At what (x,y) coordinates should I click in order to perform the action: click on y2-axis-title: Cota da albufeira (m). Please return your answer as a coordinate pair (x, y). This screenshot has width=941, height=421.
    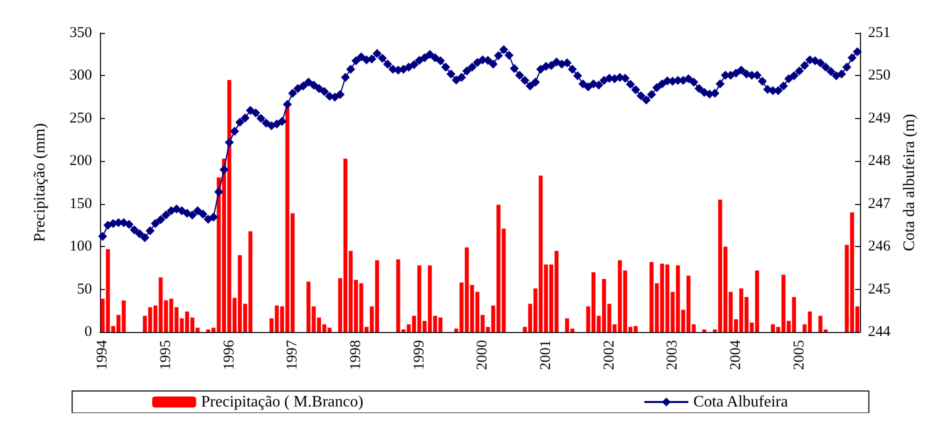
    Looking at the image, I should click on (909, 183).